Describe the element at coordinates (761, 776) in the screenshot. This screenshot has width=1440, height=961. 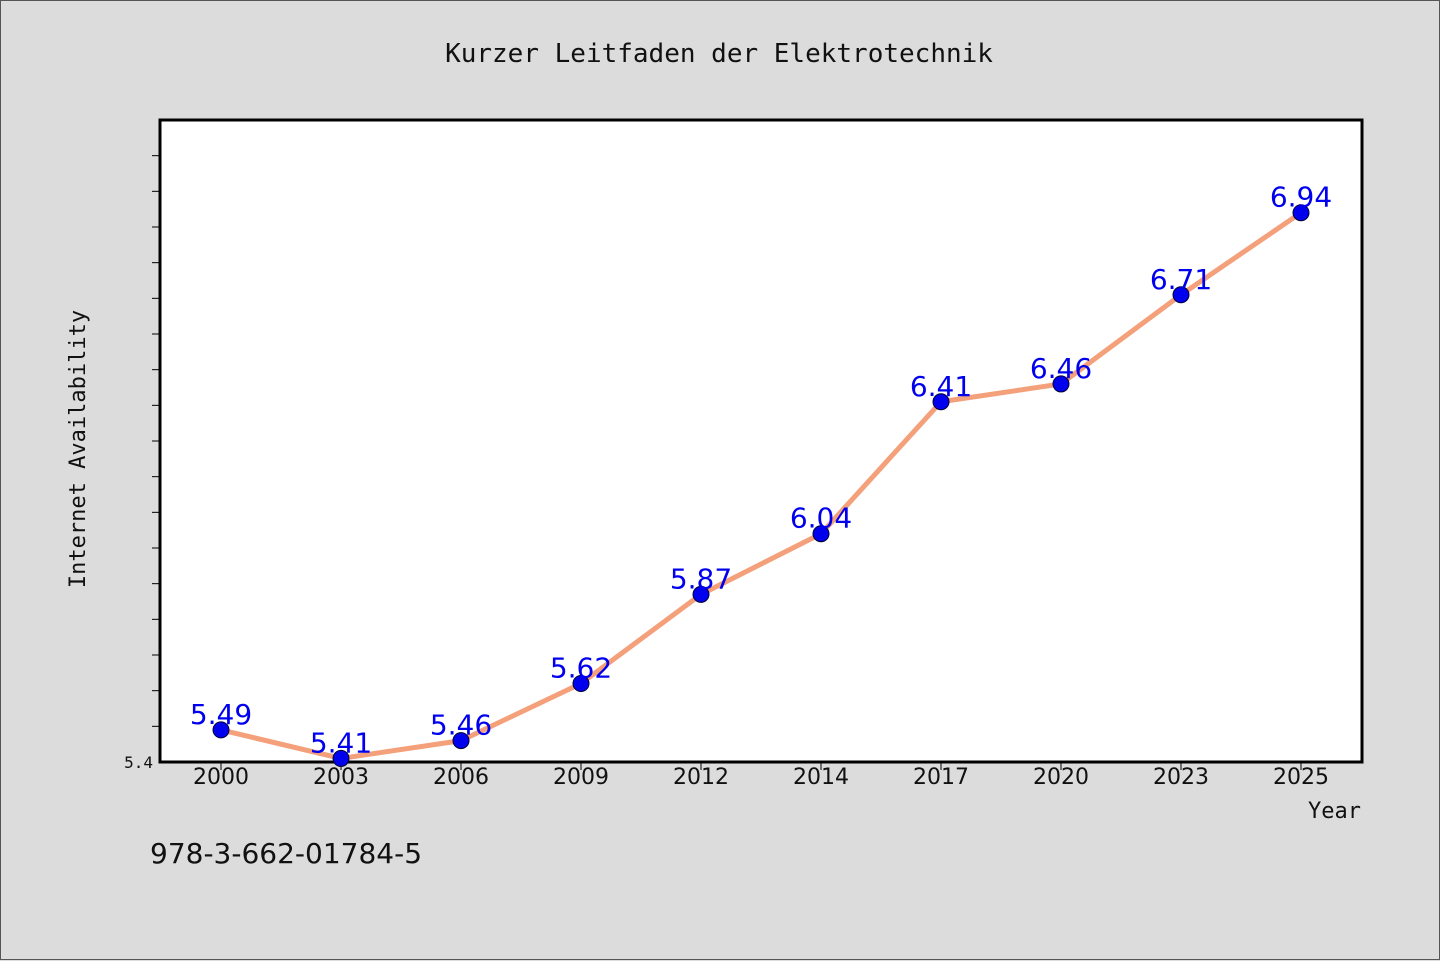
I see `x-axis-ticks: 2000 2003 2006 2009 2012 2014 2017 2020 2023 2025` at that location.